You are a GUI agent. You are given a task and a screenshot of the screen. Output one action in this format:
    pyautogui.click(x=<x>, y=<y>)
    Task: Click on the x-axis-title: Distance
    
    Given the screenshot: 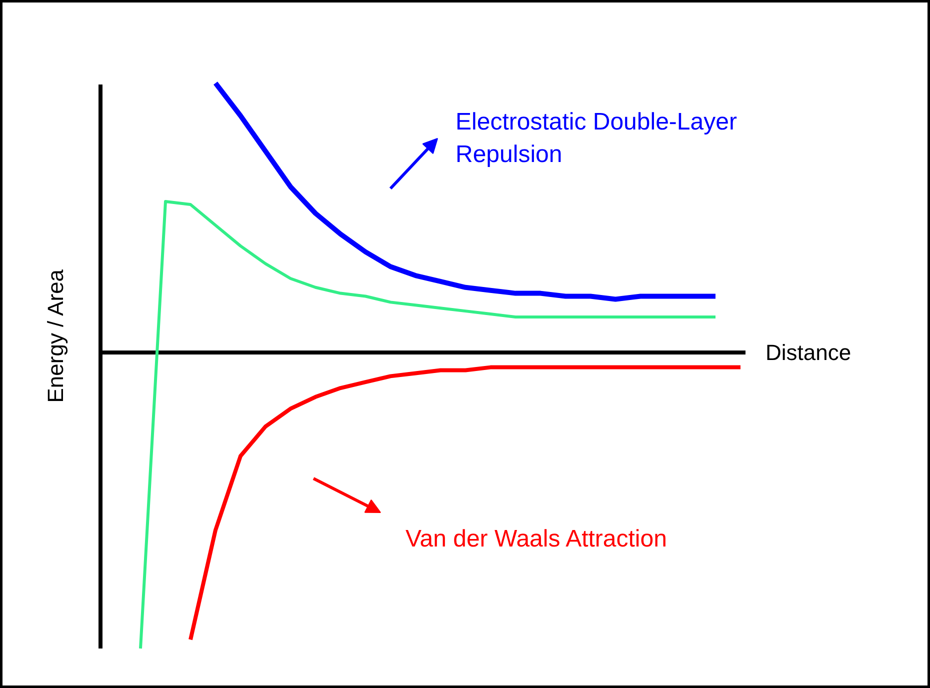 What is the action you would take?
    pyautogui.click(x=809, y=352)
    